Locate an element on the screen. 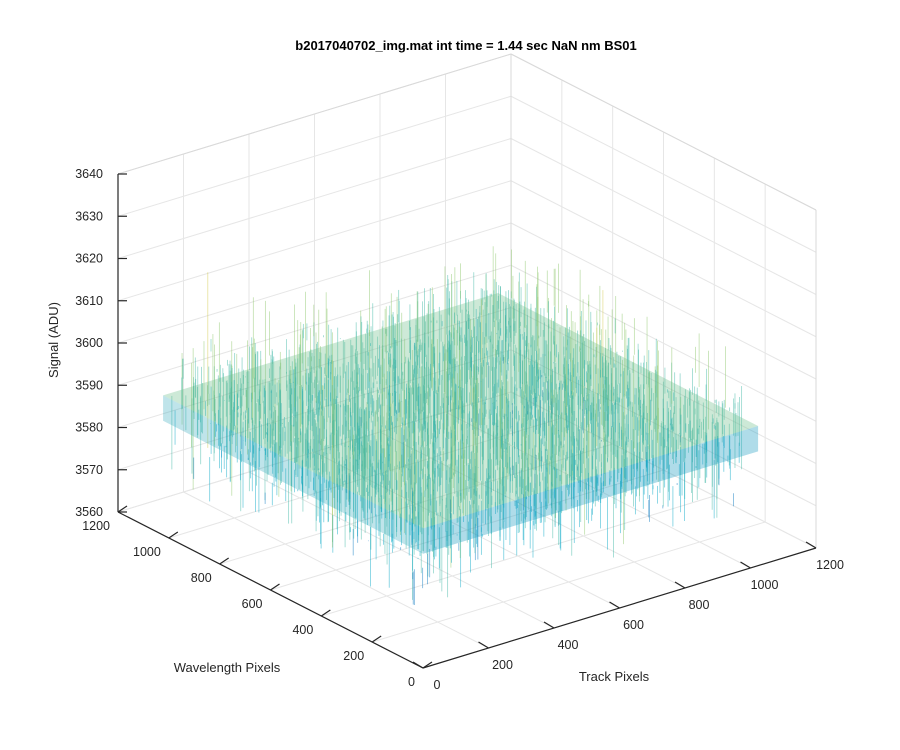 The width and height of the screenshot is (900, 750). z-axis-label: Signal (ADU) is located at coordinates (53, 340).